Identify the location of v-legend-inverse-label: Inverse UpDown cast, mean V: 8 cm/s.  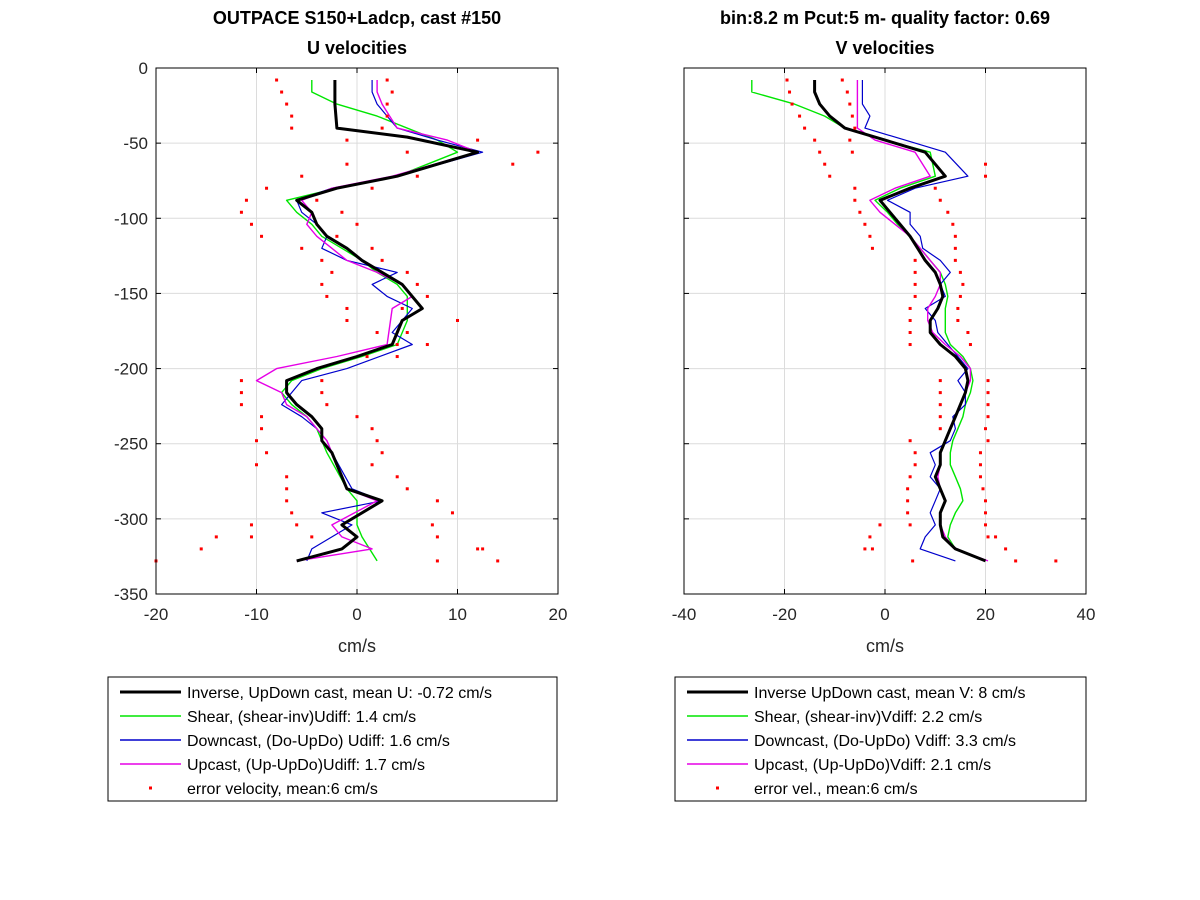
(890, 693).